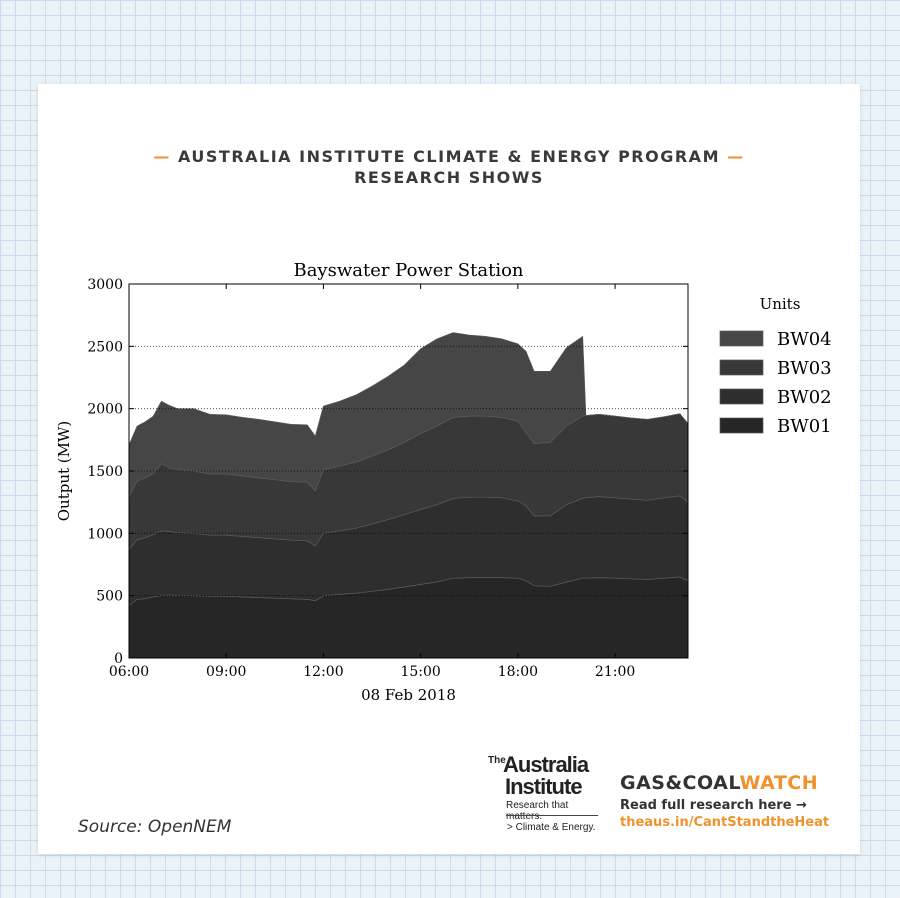 The image size is (900, 898). What do you see at coordinates (779, 783) in the screenshot?
I see `gcw-brand-part2: WATCH` at bounding box center [779, 783].